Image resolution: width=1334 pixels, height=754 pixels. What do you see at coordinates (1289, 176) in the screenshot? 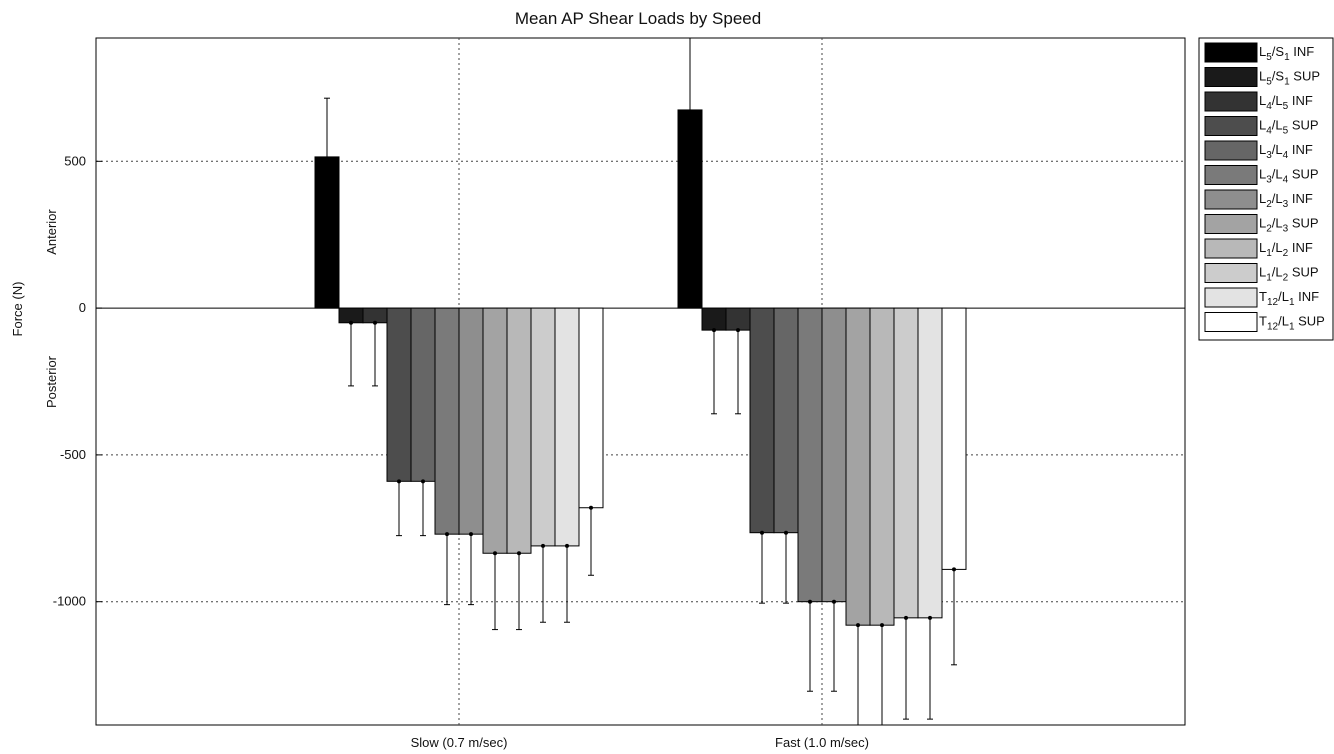
I see `legend-label: L3/L4 SUP` at bounding box center [1289, 176].